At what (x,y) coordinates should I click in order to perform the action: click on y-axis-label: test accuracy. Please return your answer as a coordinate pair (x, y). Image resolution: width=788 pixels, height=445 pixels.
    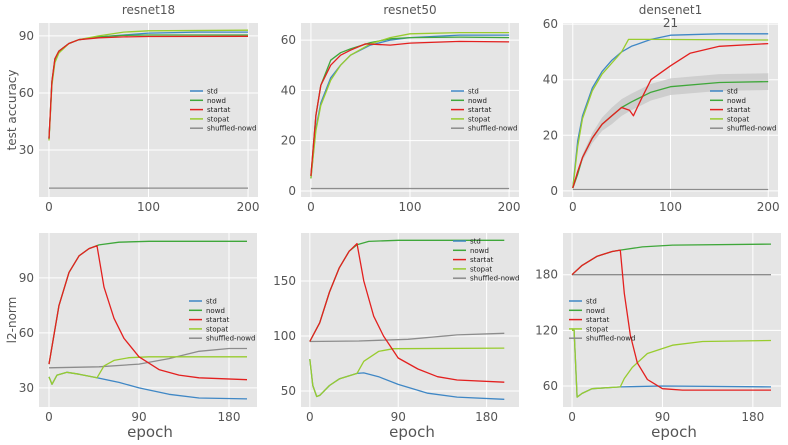
    Looking at the image, I should click on (12, 110).